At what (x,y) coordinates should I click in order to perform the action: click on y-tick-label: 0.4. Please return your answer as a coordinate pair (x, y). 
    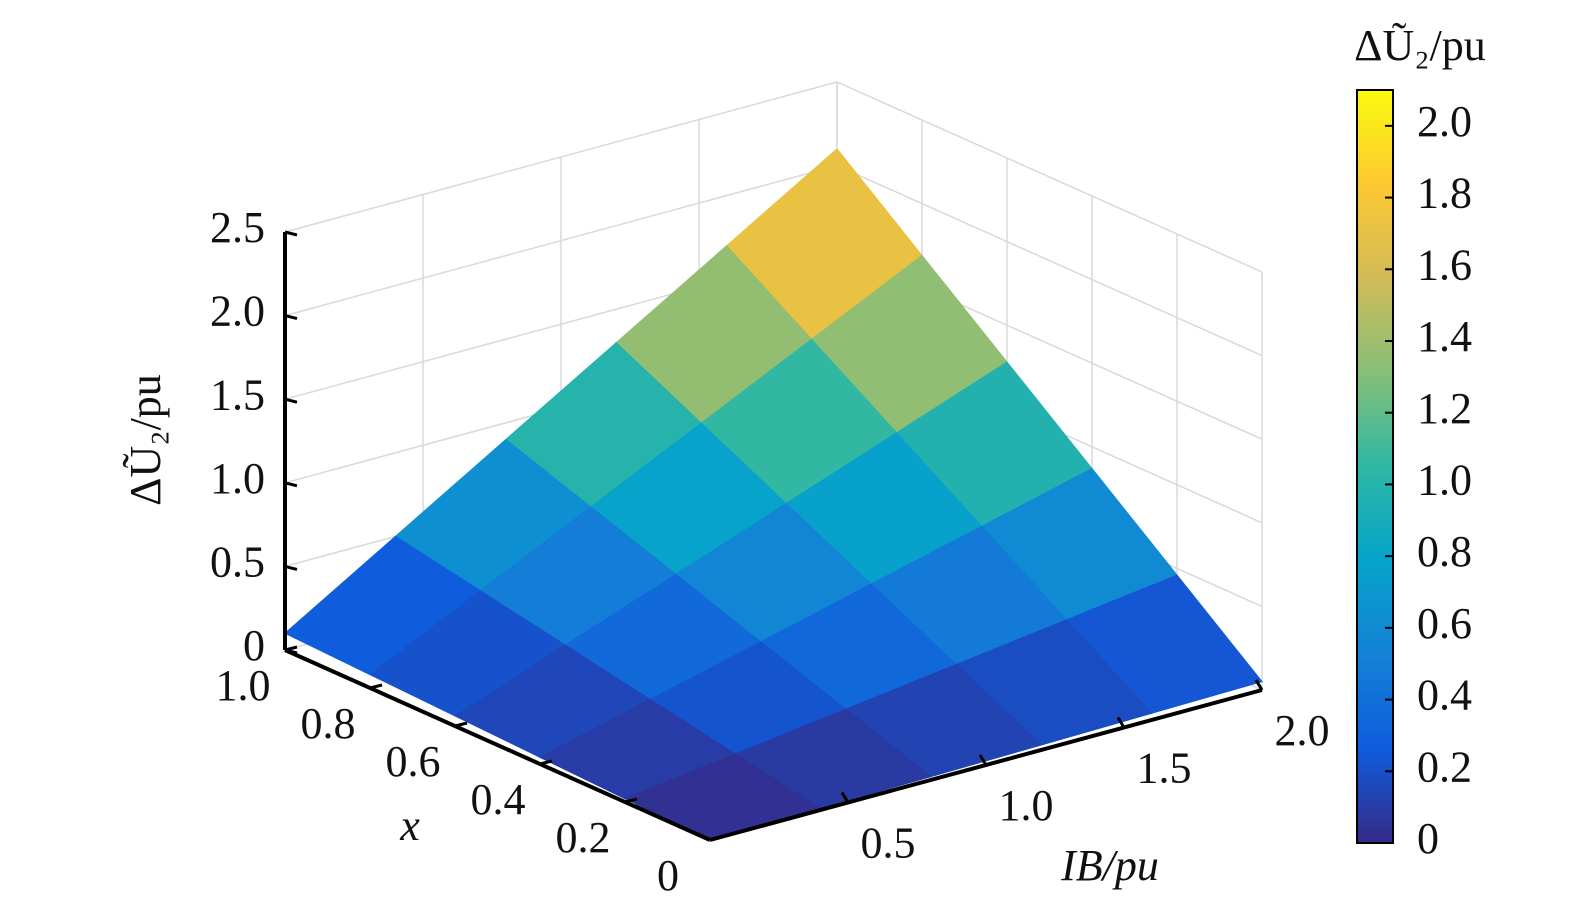
    Looking at the image, I should click on (498, 799).